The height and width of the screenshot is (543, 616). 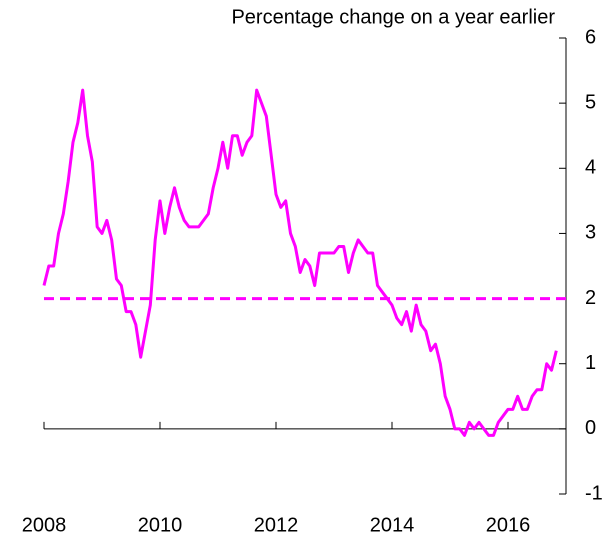 I want to click on x-tick-label: 2012, so click(x=276, y=525).